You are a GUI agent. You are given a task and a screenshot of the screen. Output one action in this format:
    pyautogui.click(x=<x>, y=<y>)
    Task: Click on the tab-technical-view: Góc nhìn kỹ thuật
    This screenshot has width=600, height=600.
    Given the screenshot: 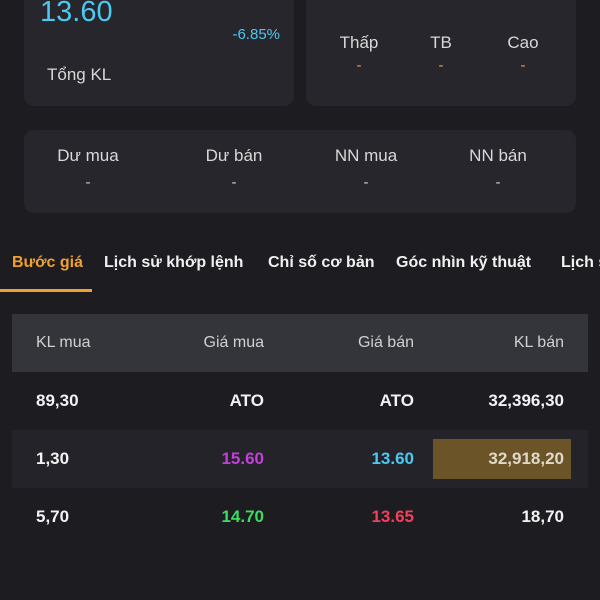 What is the action you would take?
    pyautogui.click(x=464, y=262)
    